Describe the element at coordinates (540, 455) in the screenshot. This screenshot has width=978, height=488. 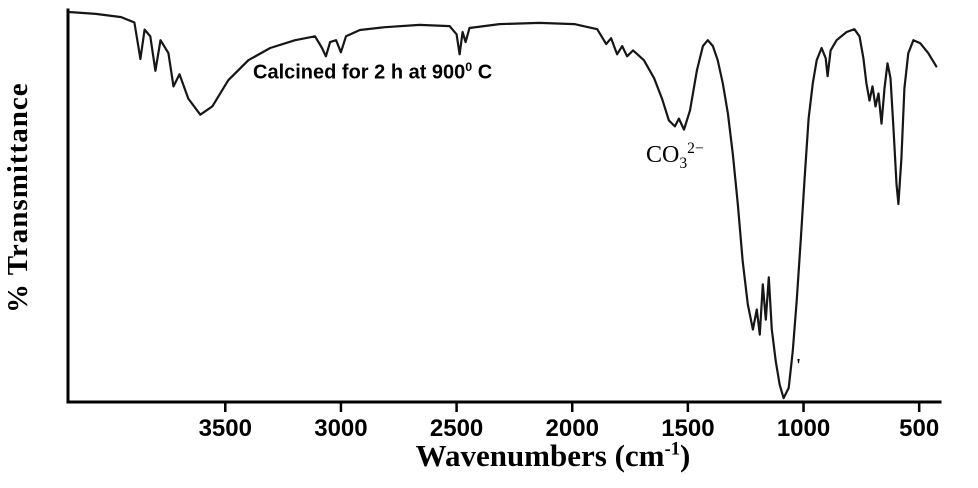
I see `x-axis-label-text: Wavenumbers (cm` at that location.